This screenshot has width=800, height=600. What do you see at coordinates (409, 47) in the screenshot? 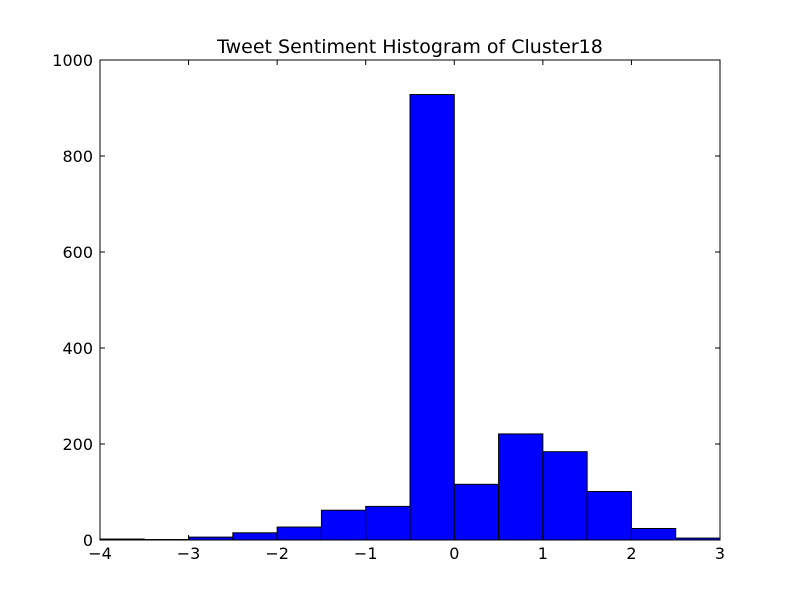
I see `chart-title: Tweet Sentiment Histogram of Cluster18` at bounding box center [409, 47].